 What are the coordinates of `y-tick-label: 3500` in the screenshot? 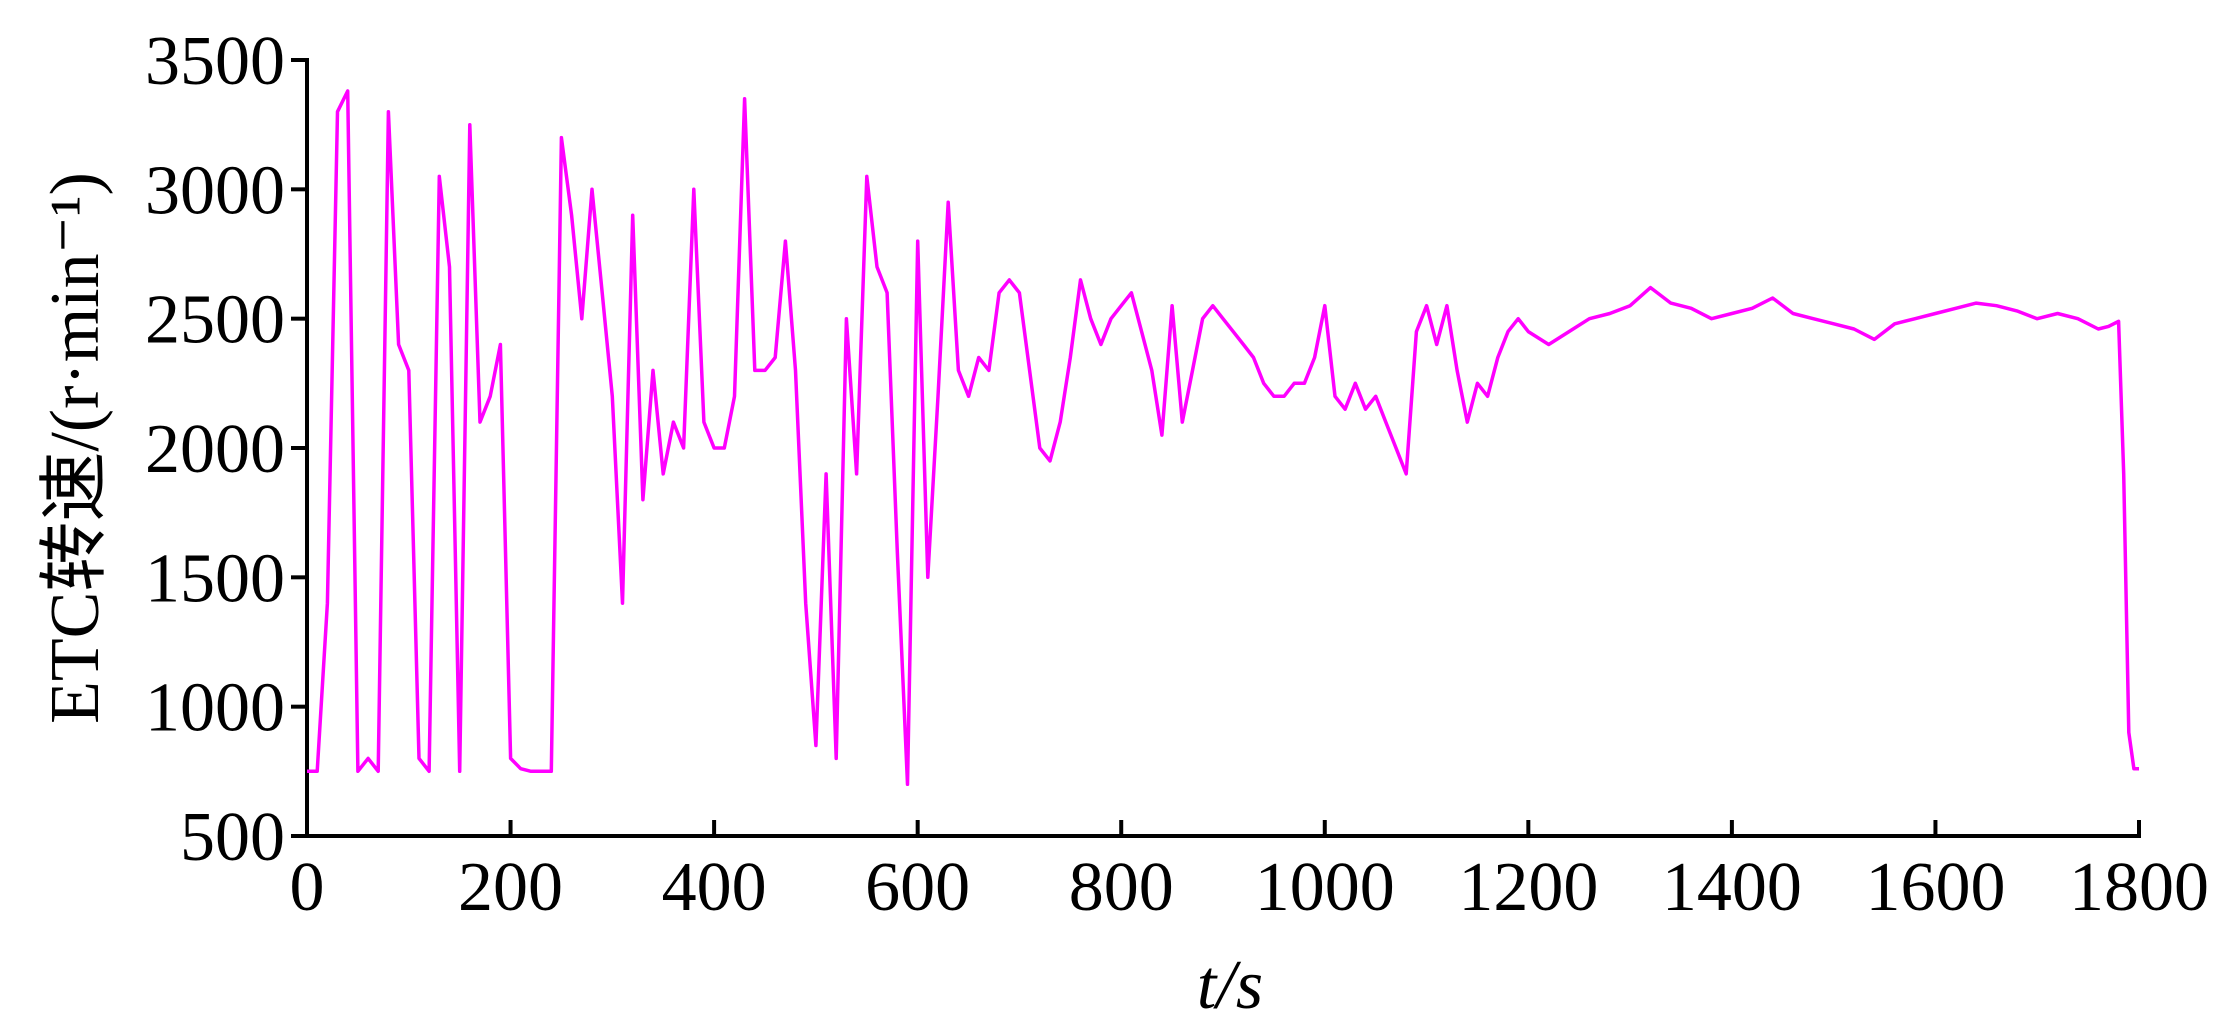 It's located at (215, 61).